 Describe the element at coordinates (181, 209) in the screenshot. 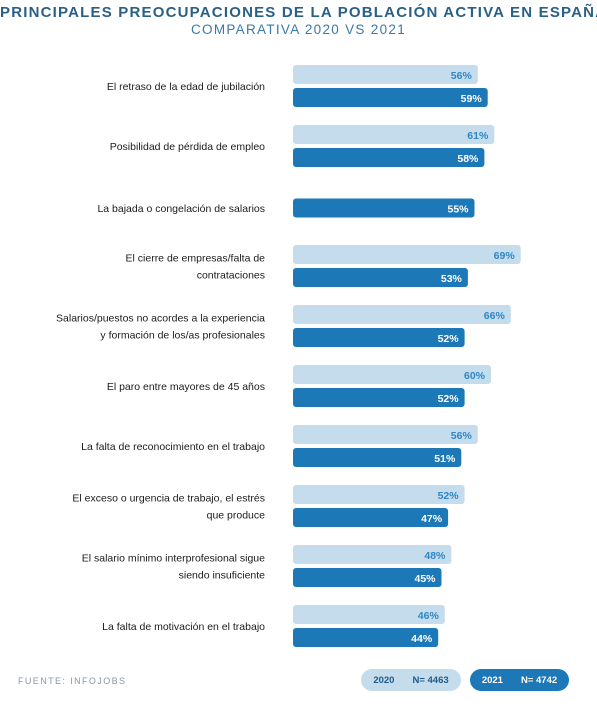

I see `category-label: La bajada o congelación de salarios` at that location.